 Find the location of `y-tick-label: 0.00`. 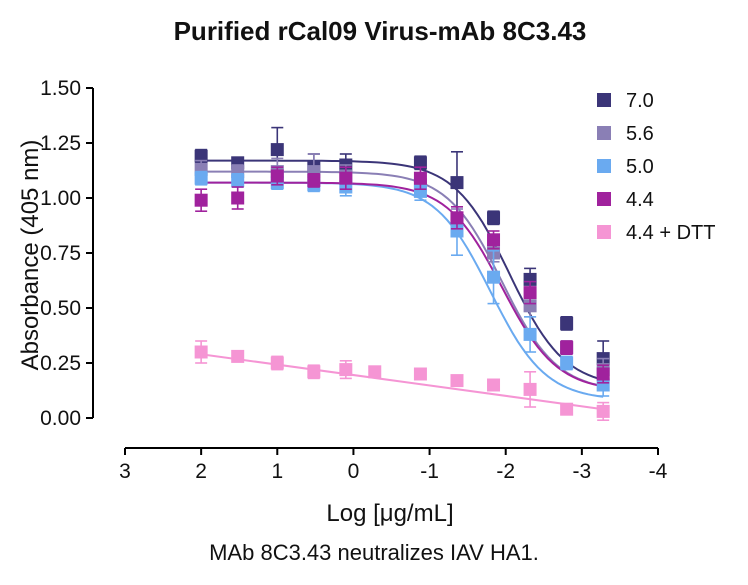

y-tick-label: 0.00 is located at coordinates (60, 418).